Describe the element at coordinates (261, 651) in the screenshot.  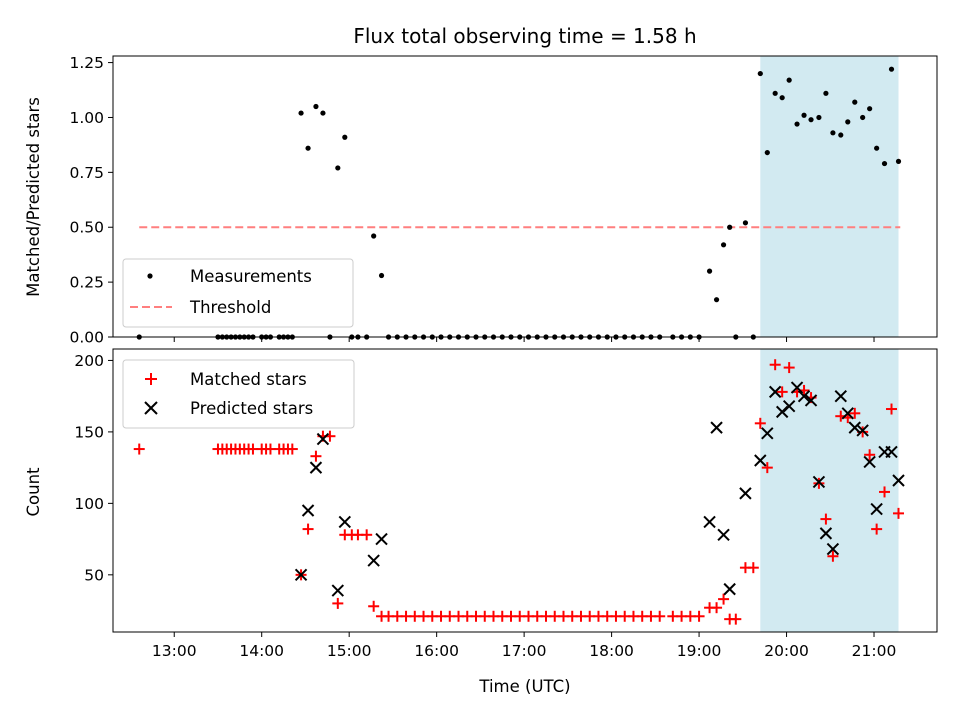
I see `x-tick-label: 14:00` at that location.